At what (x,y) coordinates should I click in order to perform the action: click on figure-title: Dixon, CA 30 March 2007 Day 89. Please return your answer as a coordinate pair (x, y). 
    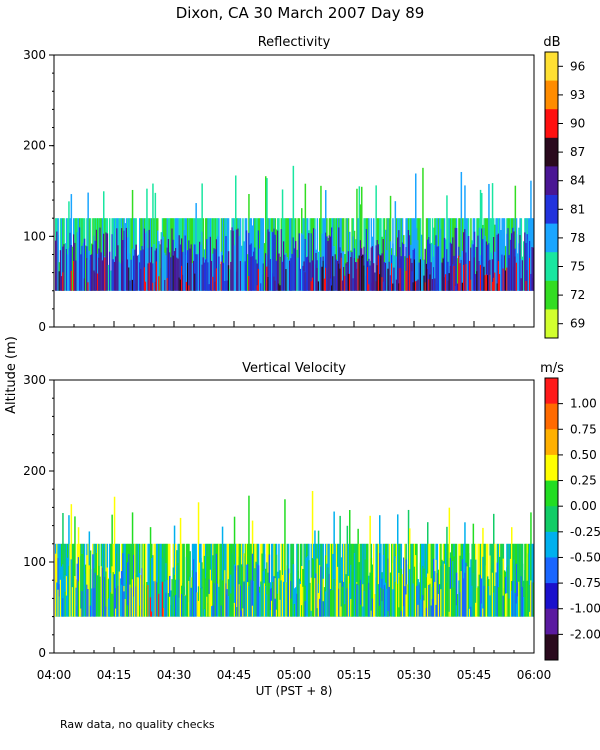
    Looking at the image, I should click on (300, 13).